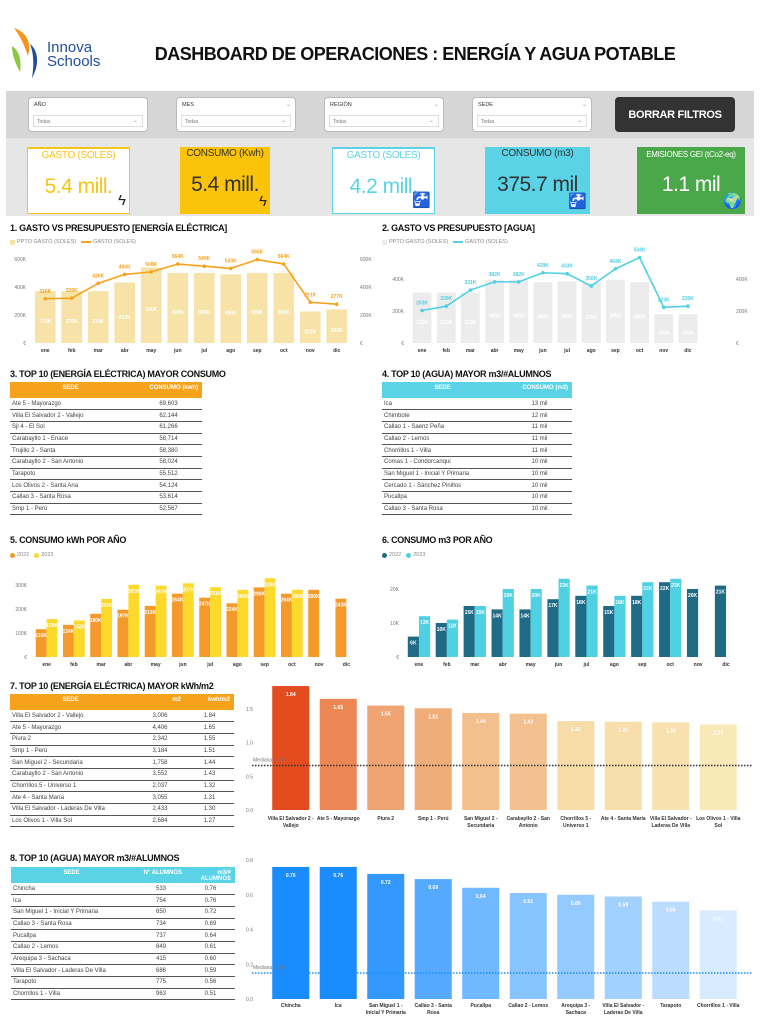 The height and width of the screenshot is (1024, 768). Describe the element at coordinates (19, 555) in the screenshot. I see `legend-item: 2022` at that location.